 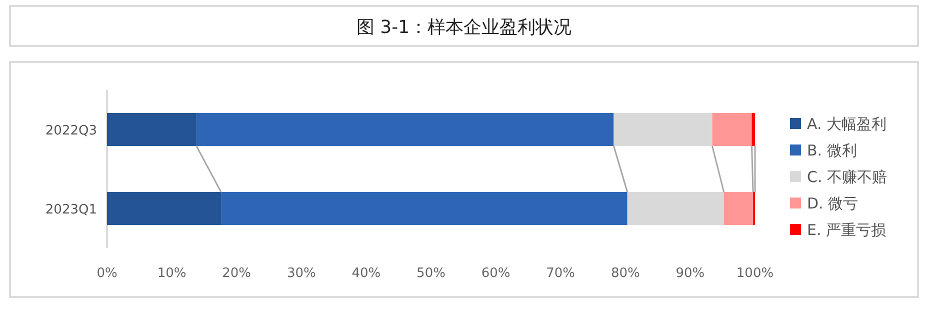 I want to click on x-tick-label: 50%, so click(x=431, y=273).